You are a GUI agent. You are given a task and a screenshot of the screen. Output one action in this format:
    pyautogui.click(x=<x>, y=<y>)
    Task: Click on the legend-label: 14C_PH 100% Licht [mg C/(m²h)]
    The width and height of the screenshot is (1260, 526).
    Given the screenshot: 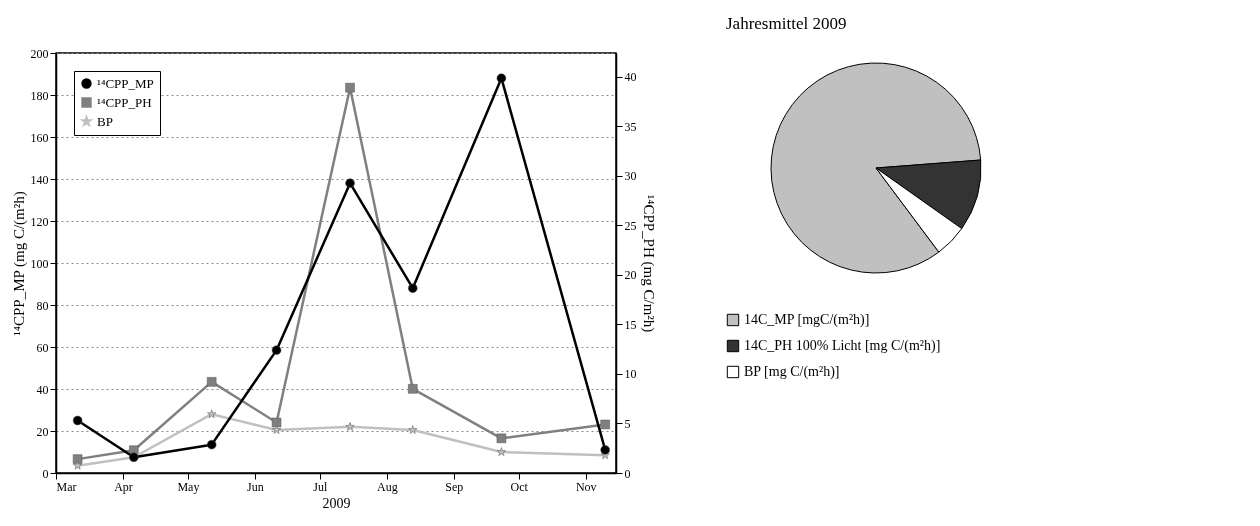 What is the action you would take?
    pyautogui.click(x=842, y=346)
    